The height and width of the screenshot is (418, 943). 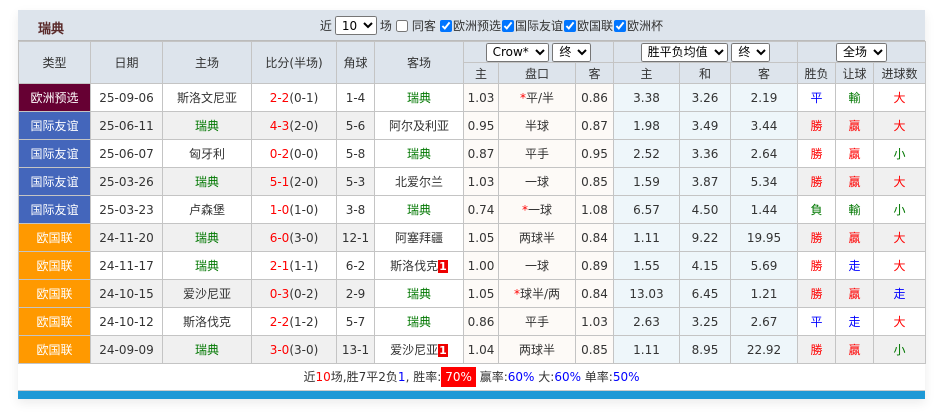 I want to click on eu-draw-odds: 3.25, so click(x=705, y=321).